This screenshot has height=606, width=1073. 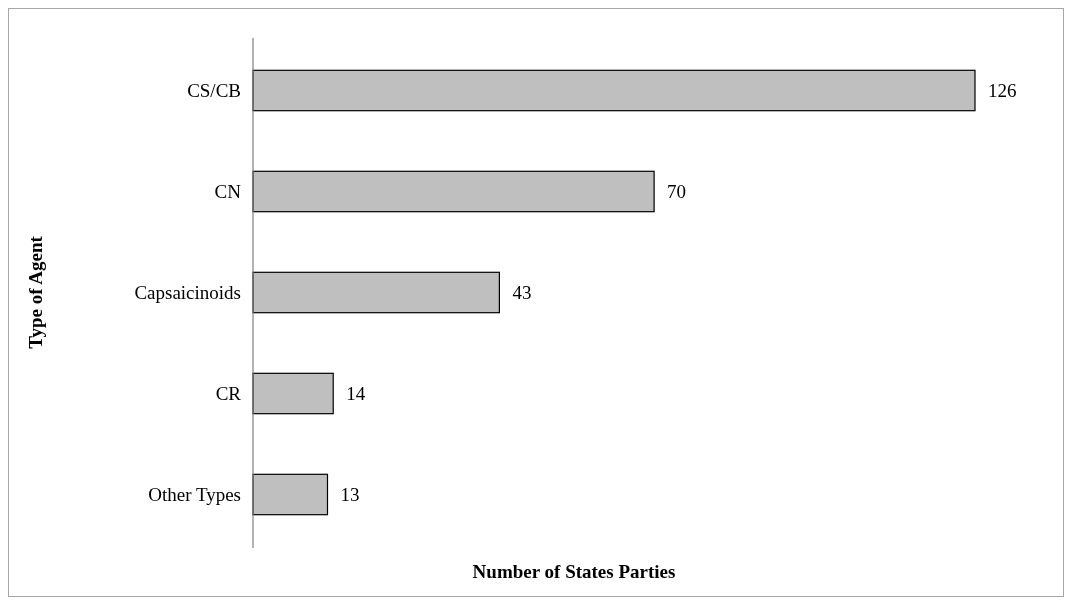 I want to click on data-label: 126, so click(x=1002, y=91).